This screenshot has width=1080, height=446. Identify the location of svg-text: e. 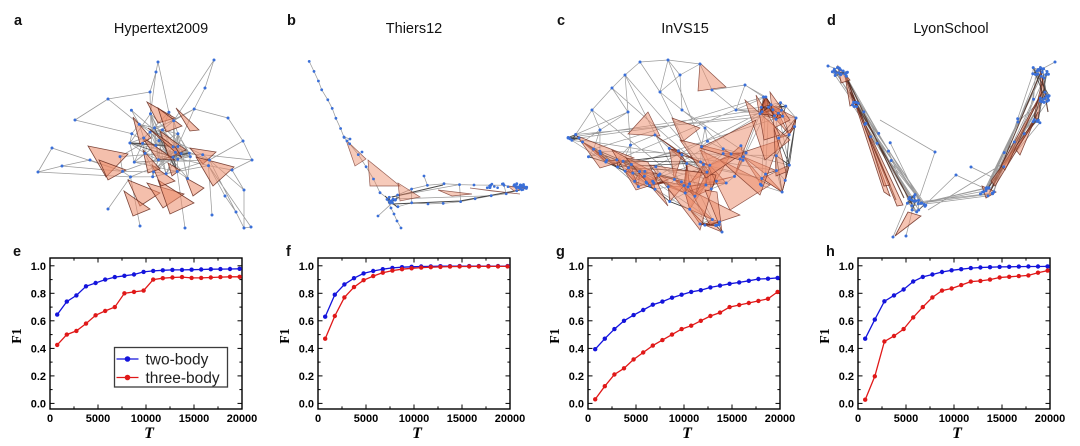
(17, 252).